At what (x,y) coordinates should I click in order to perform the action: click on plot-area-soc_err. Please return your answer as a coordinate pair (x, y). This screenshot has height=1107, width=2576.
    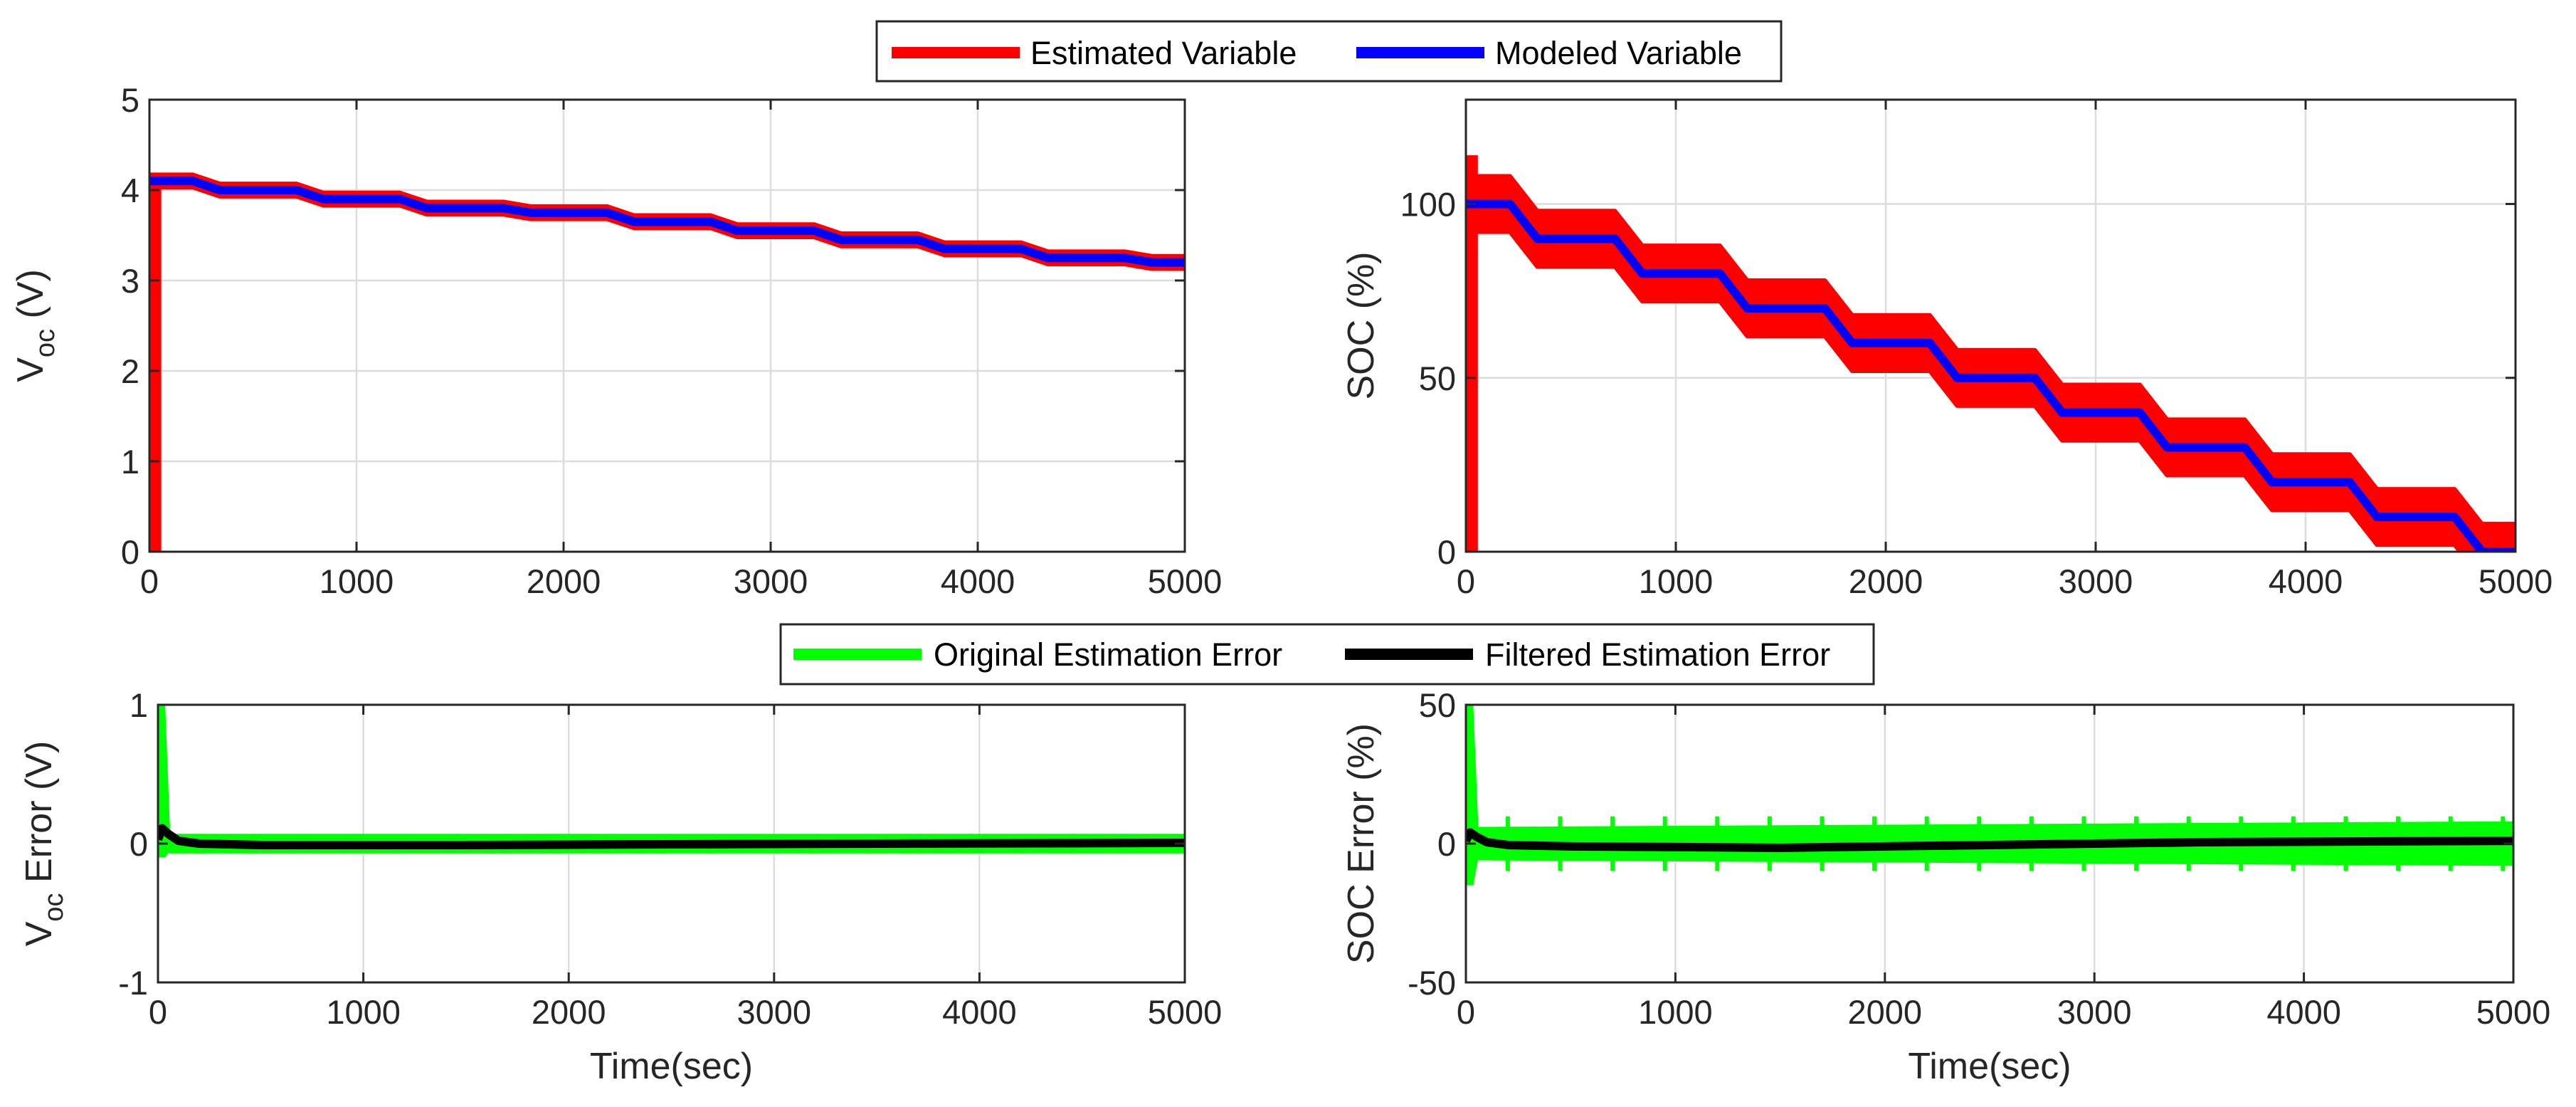
    Looking at the image, I should click on (1990, 795).